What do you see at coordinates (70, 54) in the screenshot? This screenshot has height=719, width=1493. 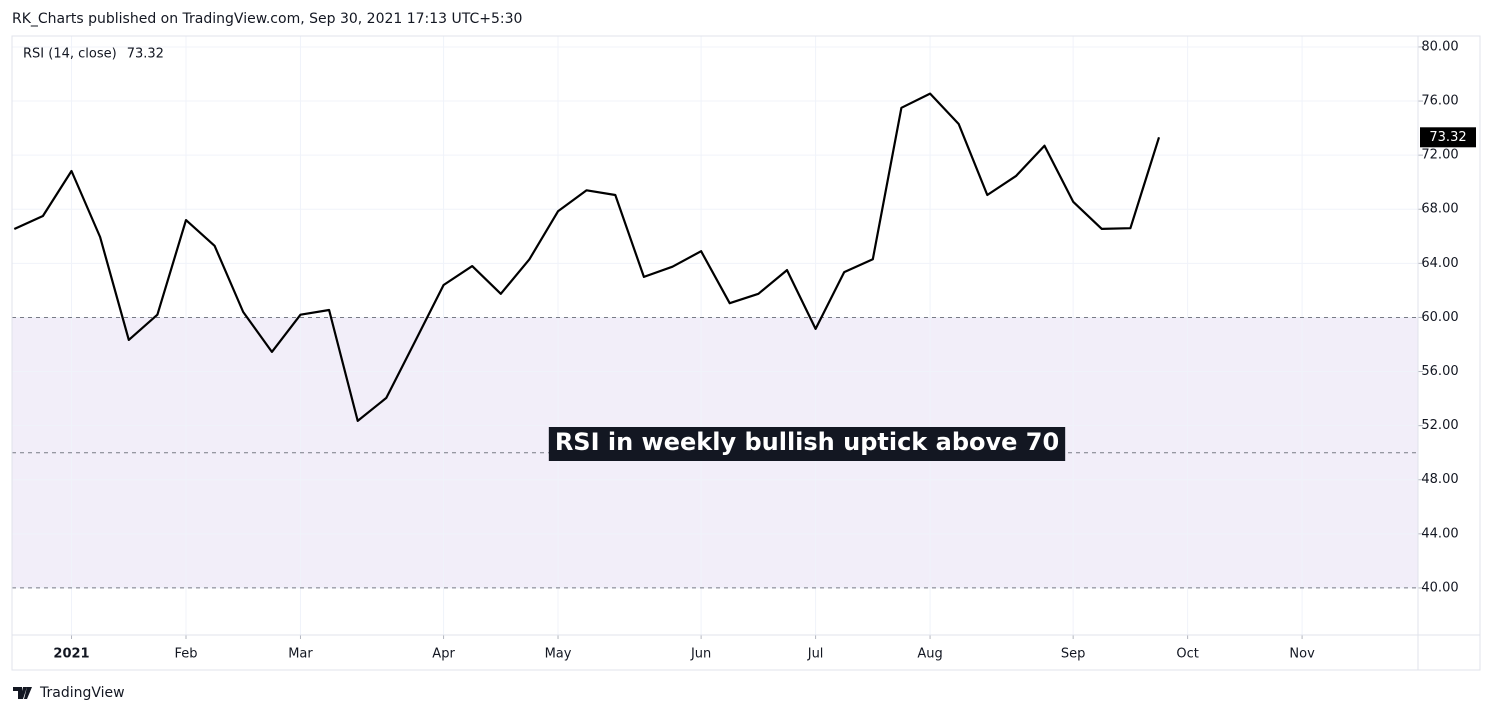 I see `legend-name: RSI (14, close)` at bounding box center [70, 54].